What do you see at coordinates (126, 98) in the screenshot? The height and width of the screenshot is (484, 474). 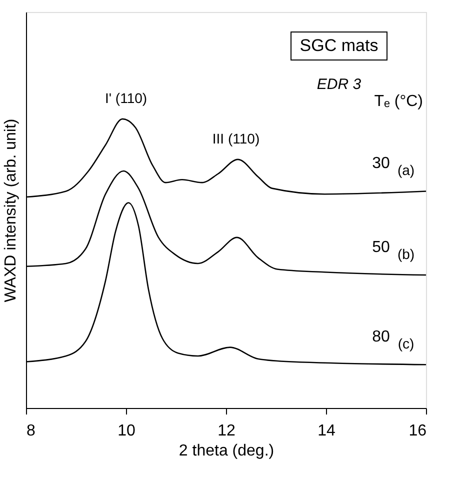 I see `annotation: I' (110)` at bounding box center [126, 98].